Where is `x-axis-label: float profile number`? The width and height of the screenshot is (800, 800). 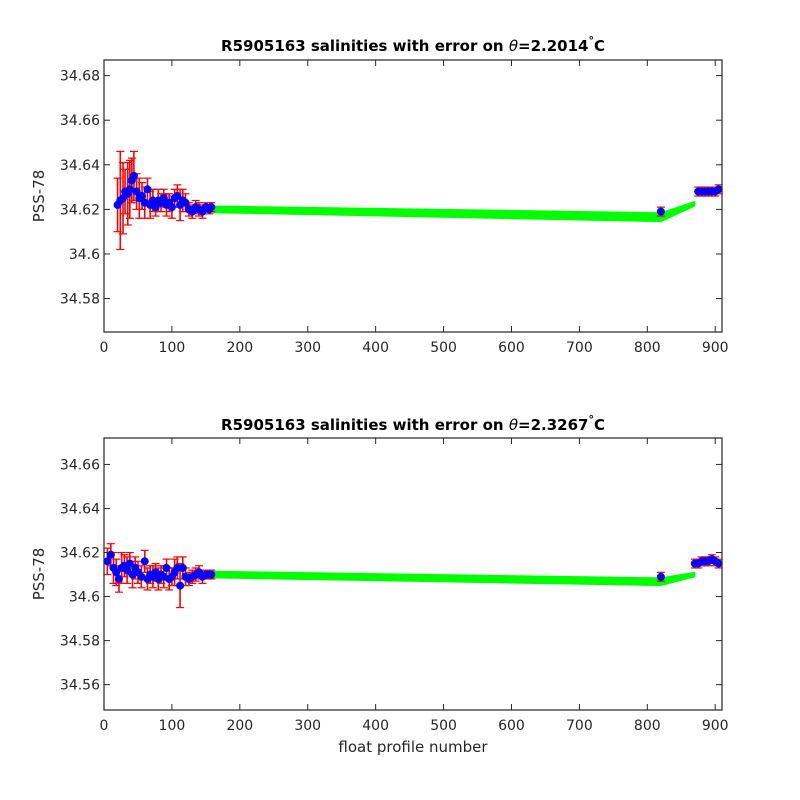
x-axis-label: float profile number is located at coordinates (413, 747).